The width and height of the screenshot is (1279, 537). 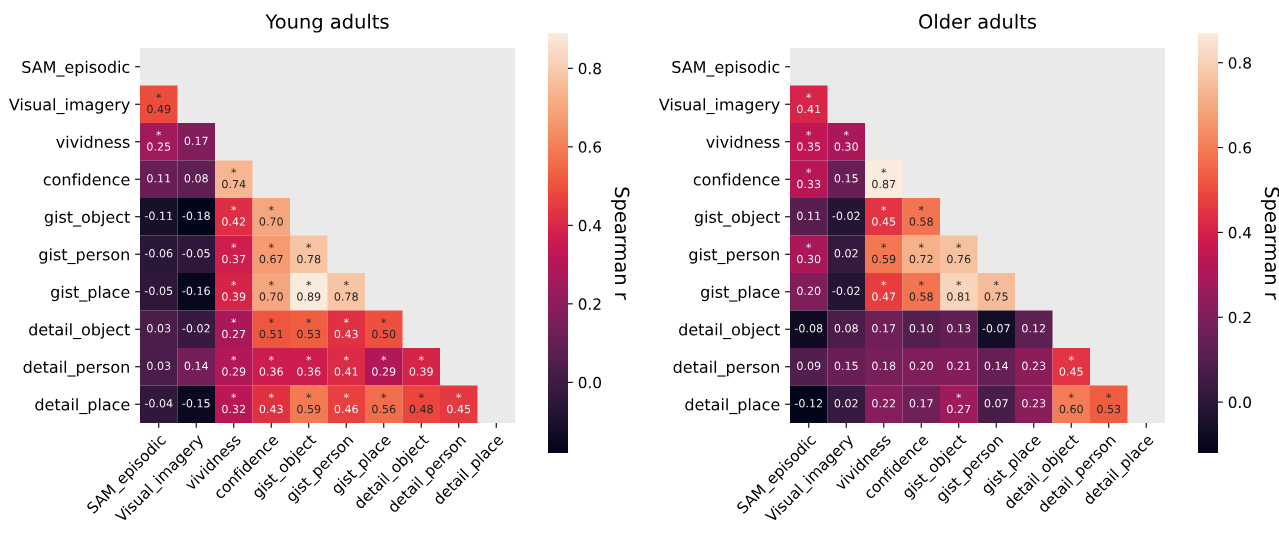 I want to click on data-label: -0.07, so click(x=996, y=328).